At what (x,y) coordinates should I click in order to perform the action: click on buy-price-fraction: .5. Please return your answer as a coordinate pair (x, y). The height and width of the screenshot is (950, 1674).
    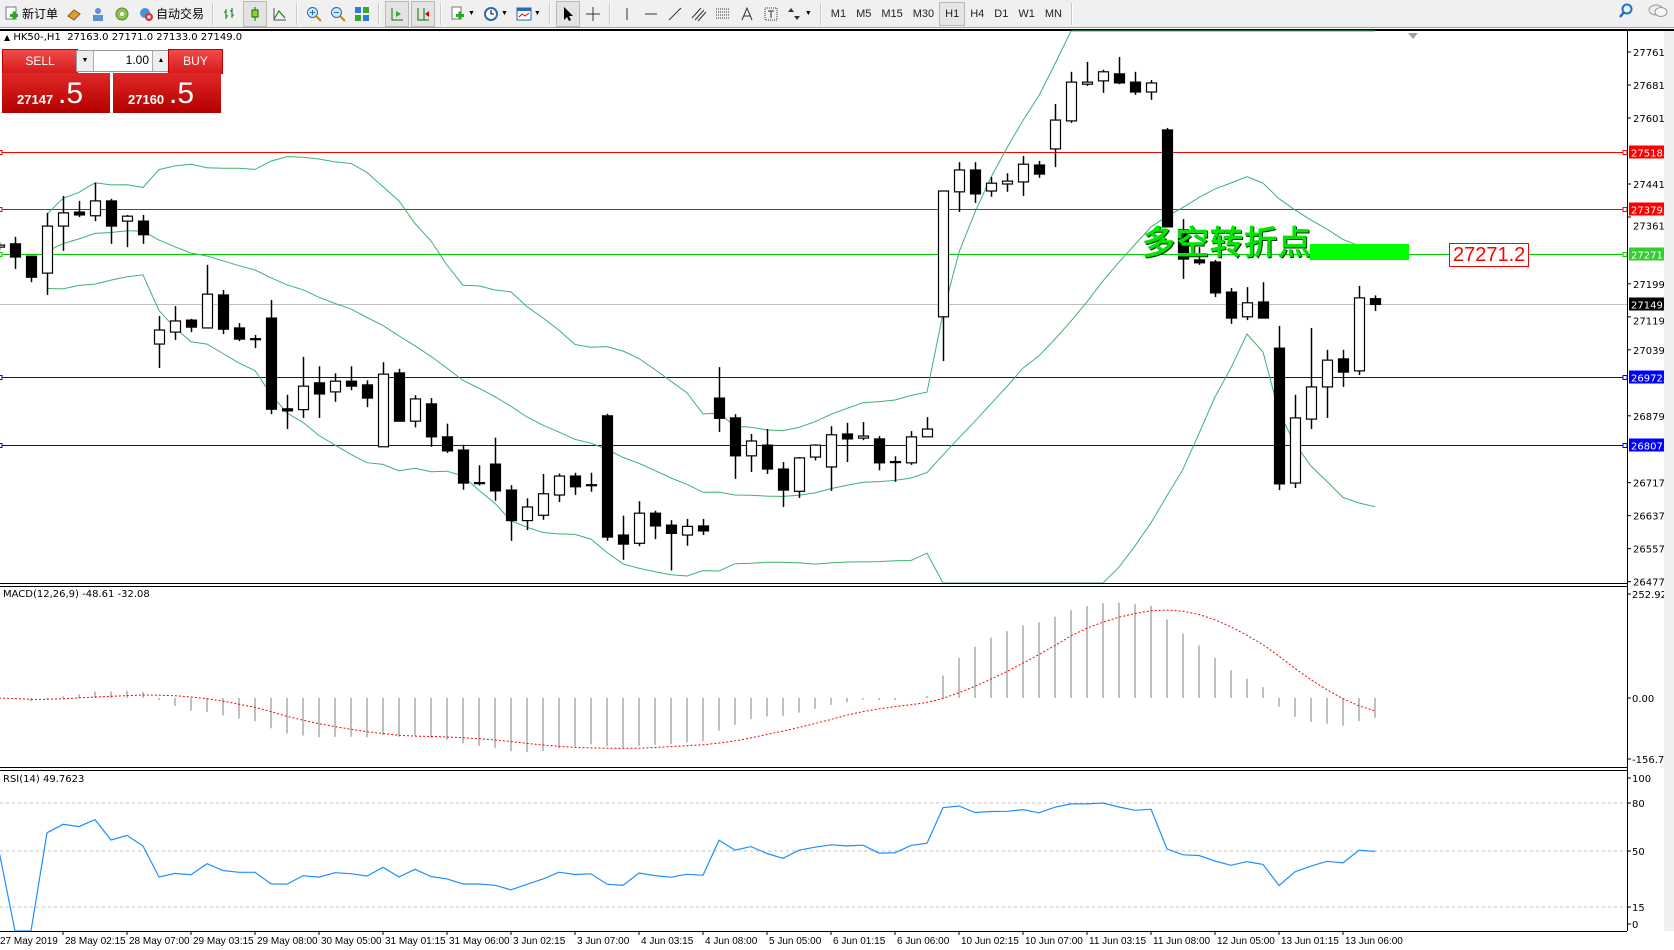
    Looking at the image, I should click on (182, 93).